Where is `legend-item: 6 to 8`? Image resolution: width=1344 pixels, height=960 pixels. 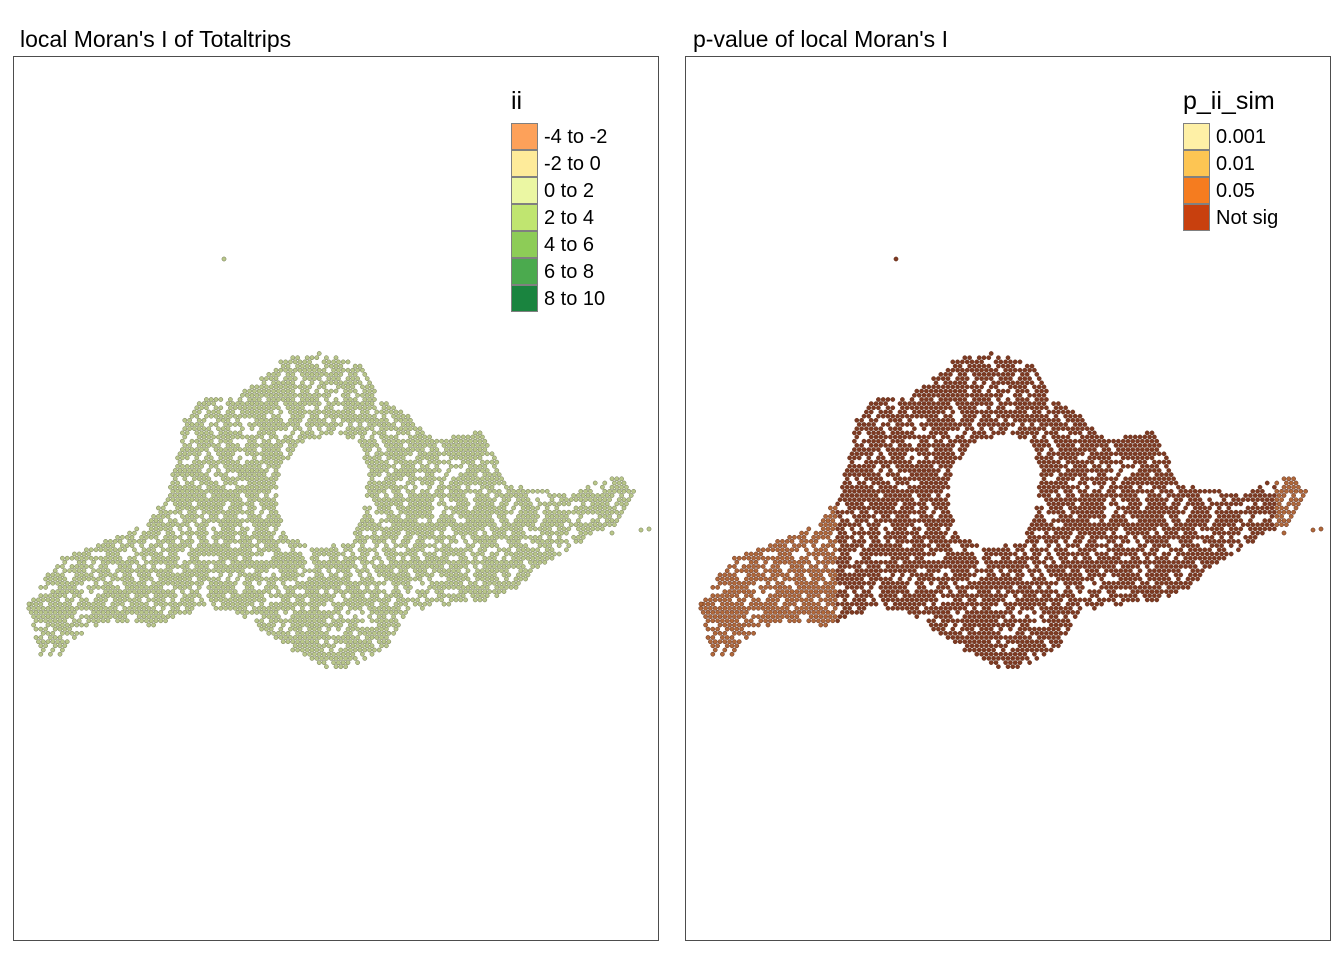
legend-item: 6 to 8 is located at coordinates (559, 271).